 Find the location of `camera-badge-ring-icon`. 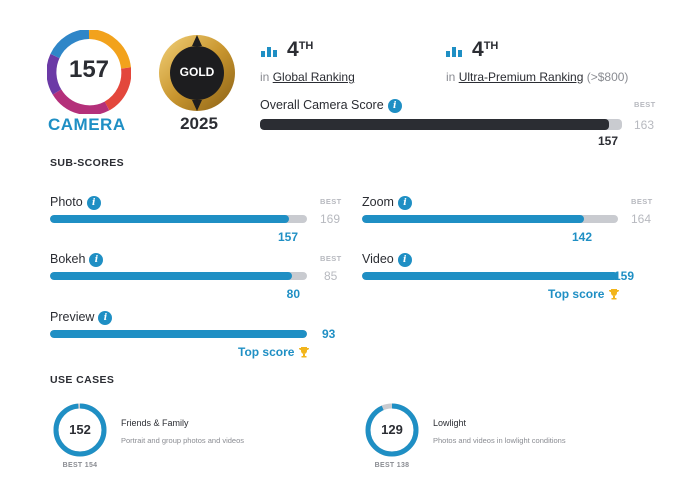

camera-badge-ring-icon is located at coordinates (89, 72).